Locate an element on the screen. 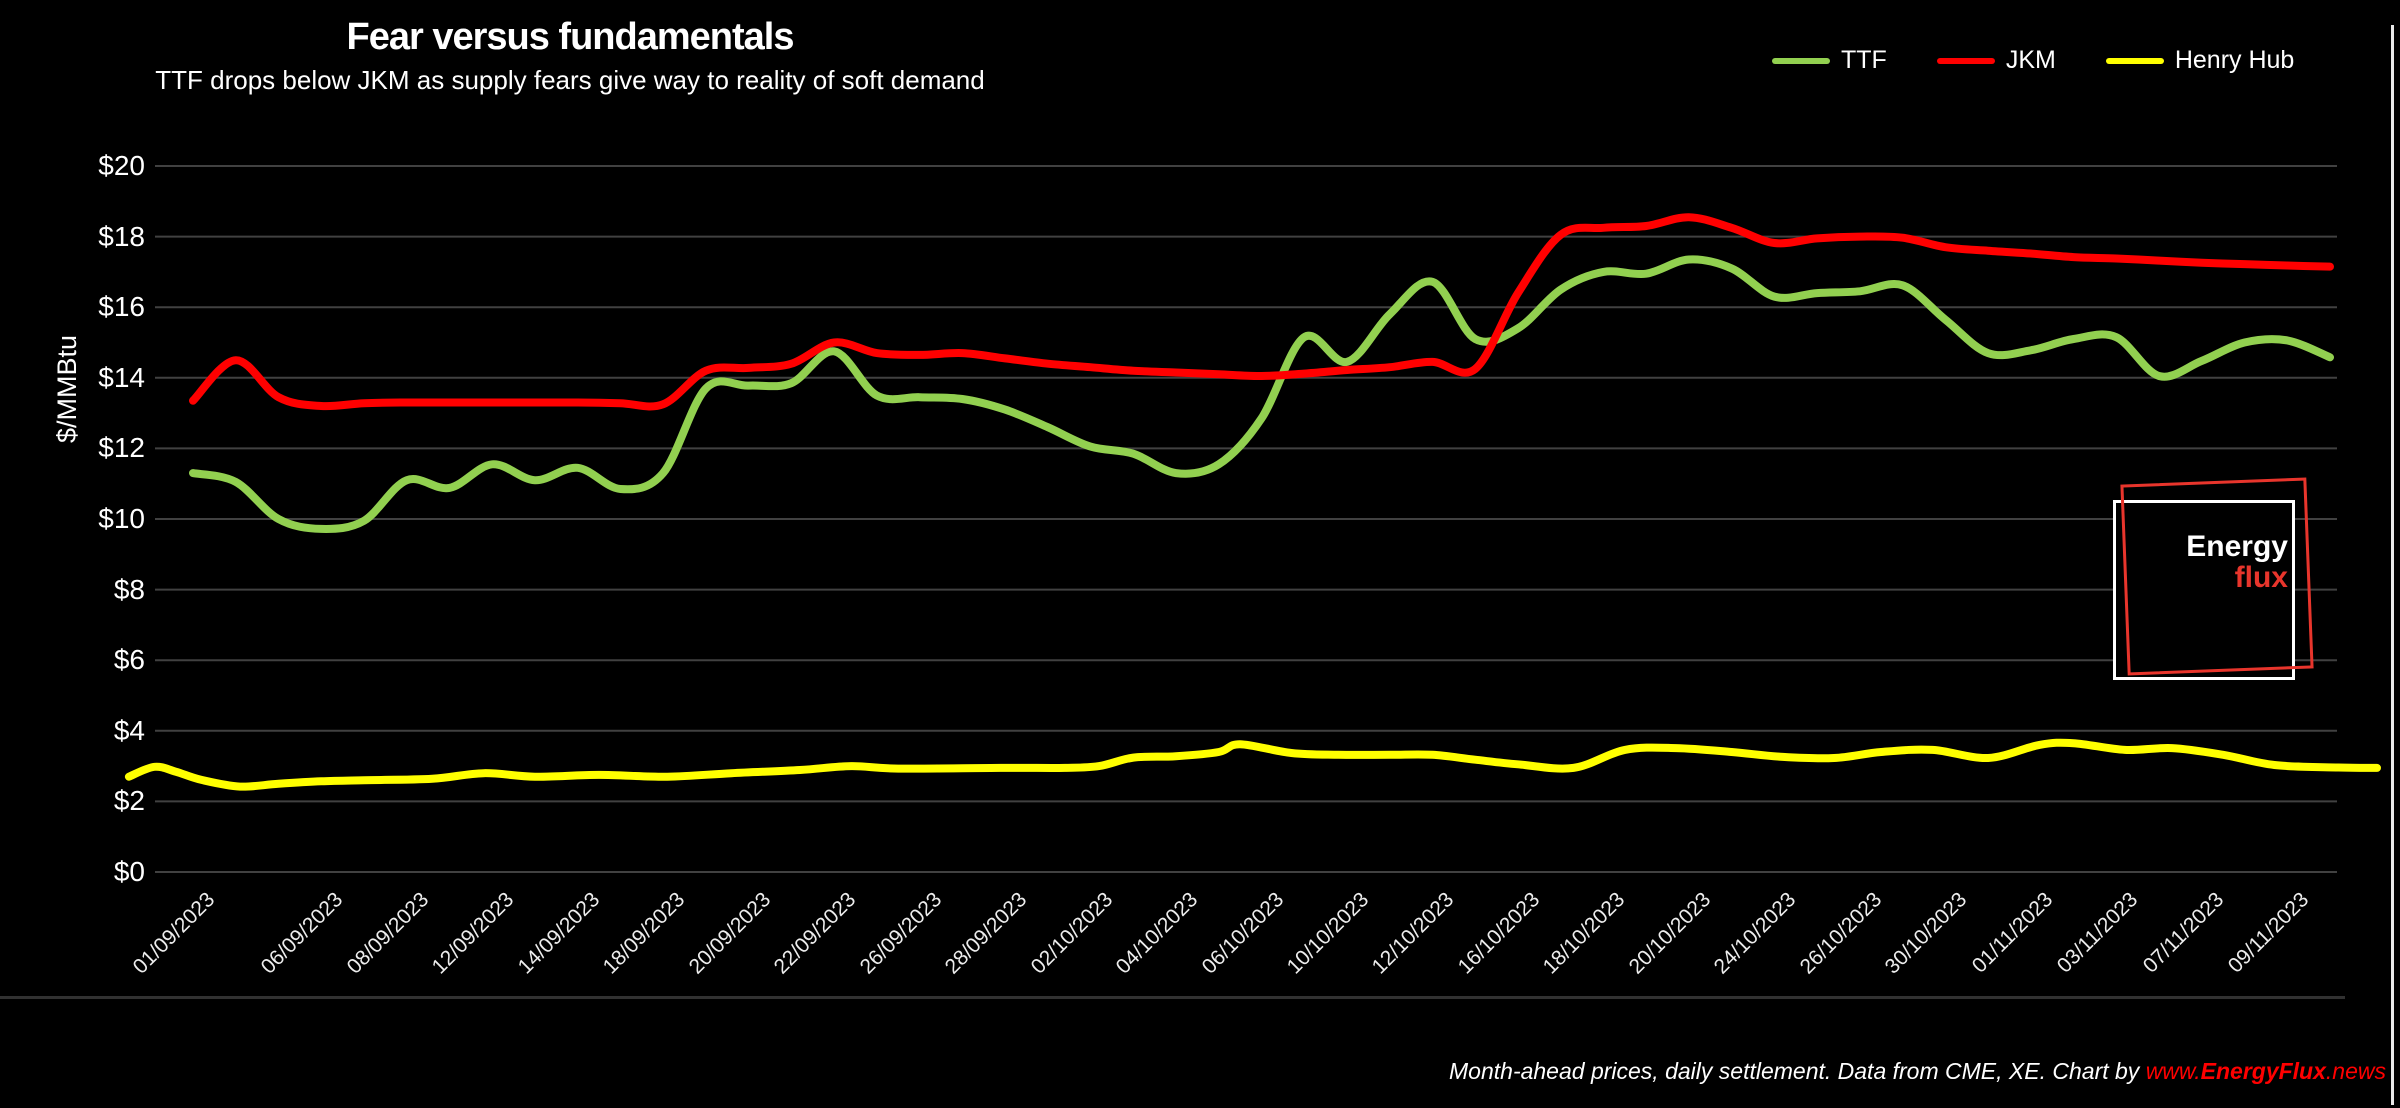 This screenshot has height=1108, width=2400. legend-item-henry-hub: Henry Hub is located at coordinates (2200, 60).